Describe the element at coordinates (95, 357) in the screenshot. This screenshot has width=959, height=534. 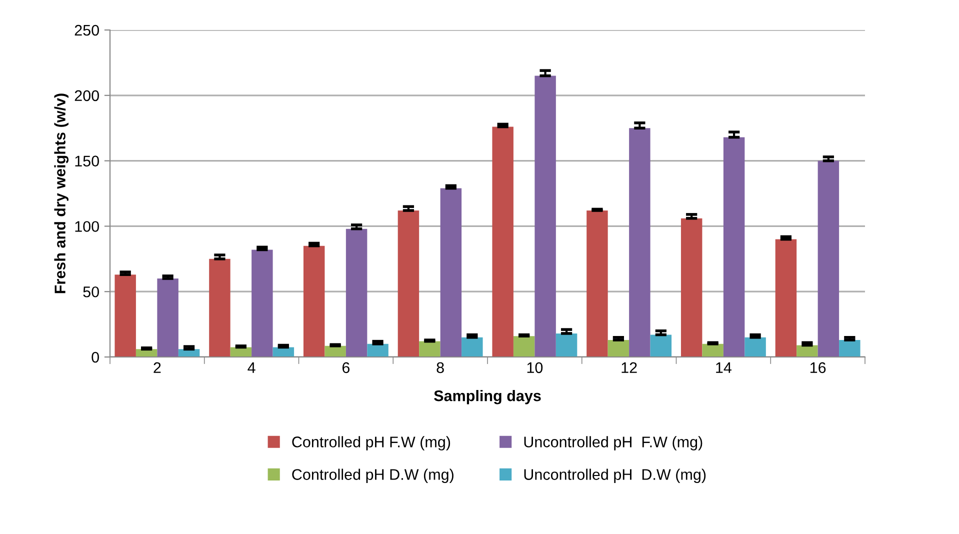
I see `y-tick-label: 0` at that location.